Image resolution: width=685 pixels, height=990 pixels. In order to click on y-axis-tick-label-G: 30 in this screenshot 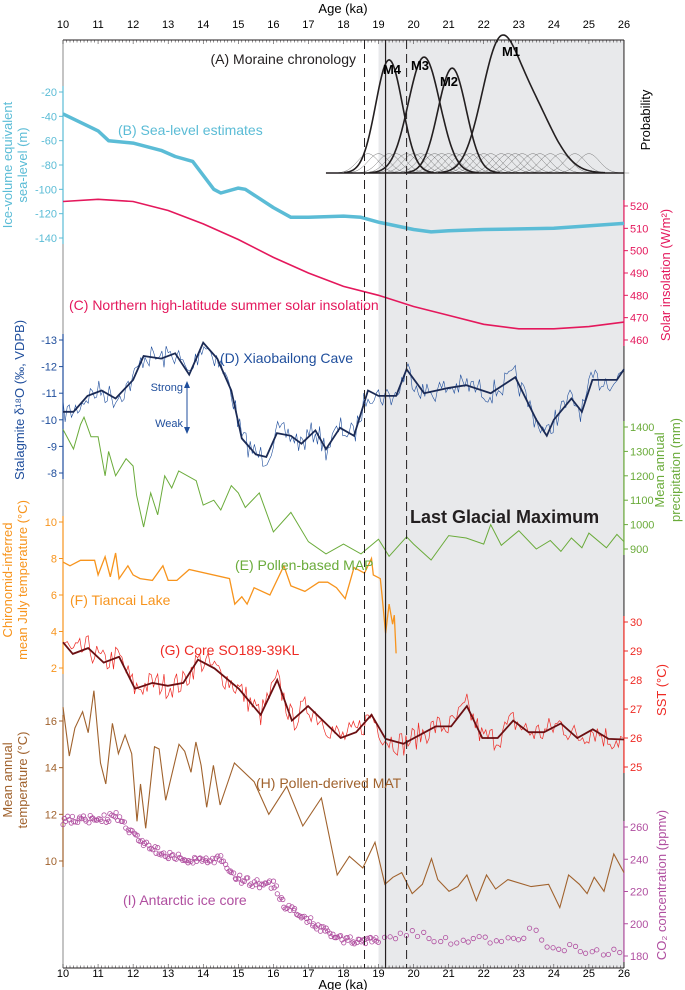, I will do `click(636, 623)`.